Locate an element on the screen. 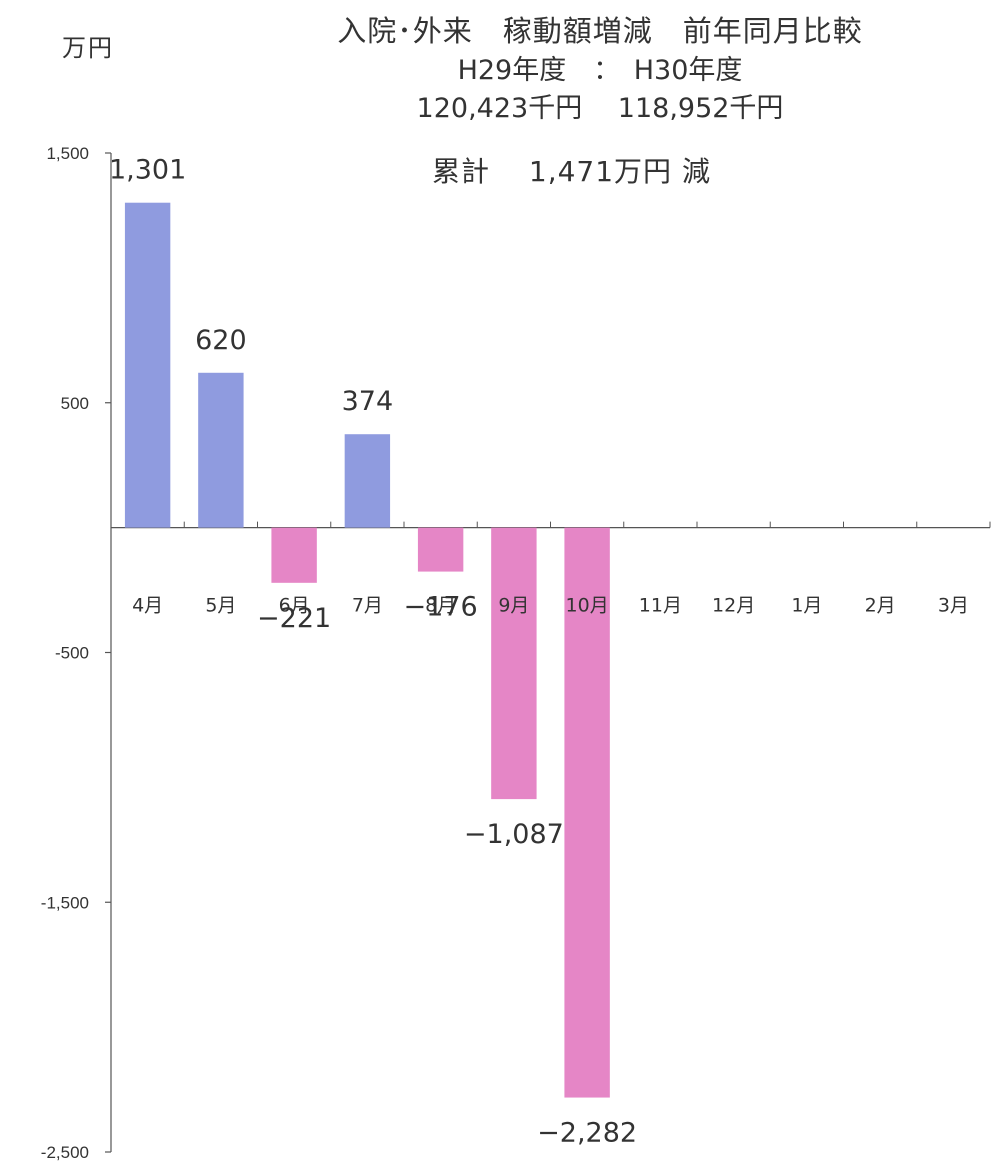 This screenshot has height=1164, width=1003. x-tick-label: 7月 is located at coordinates (367, 606).